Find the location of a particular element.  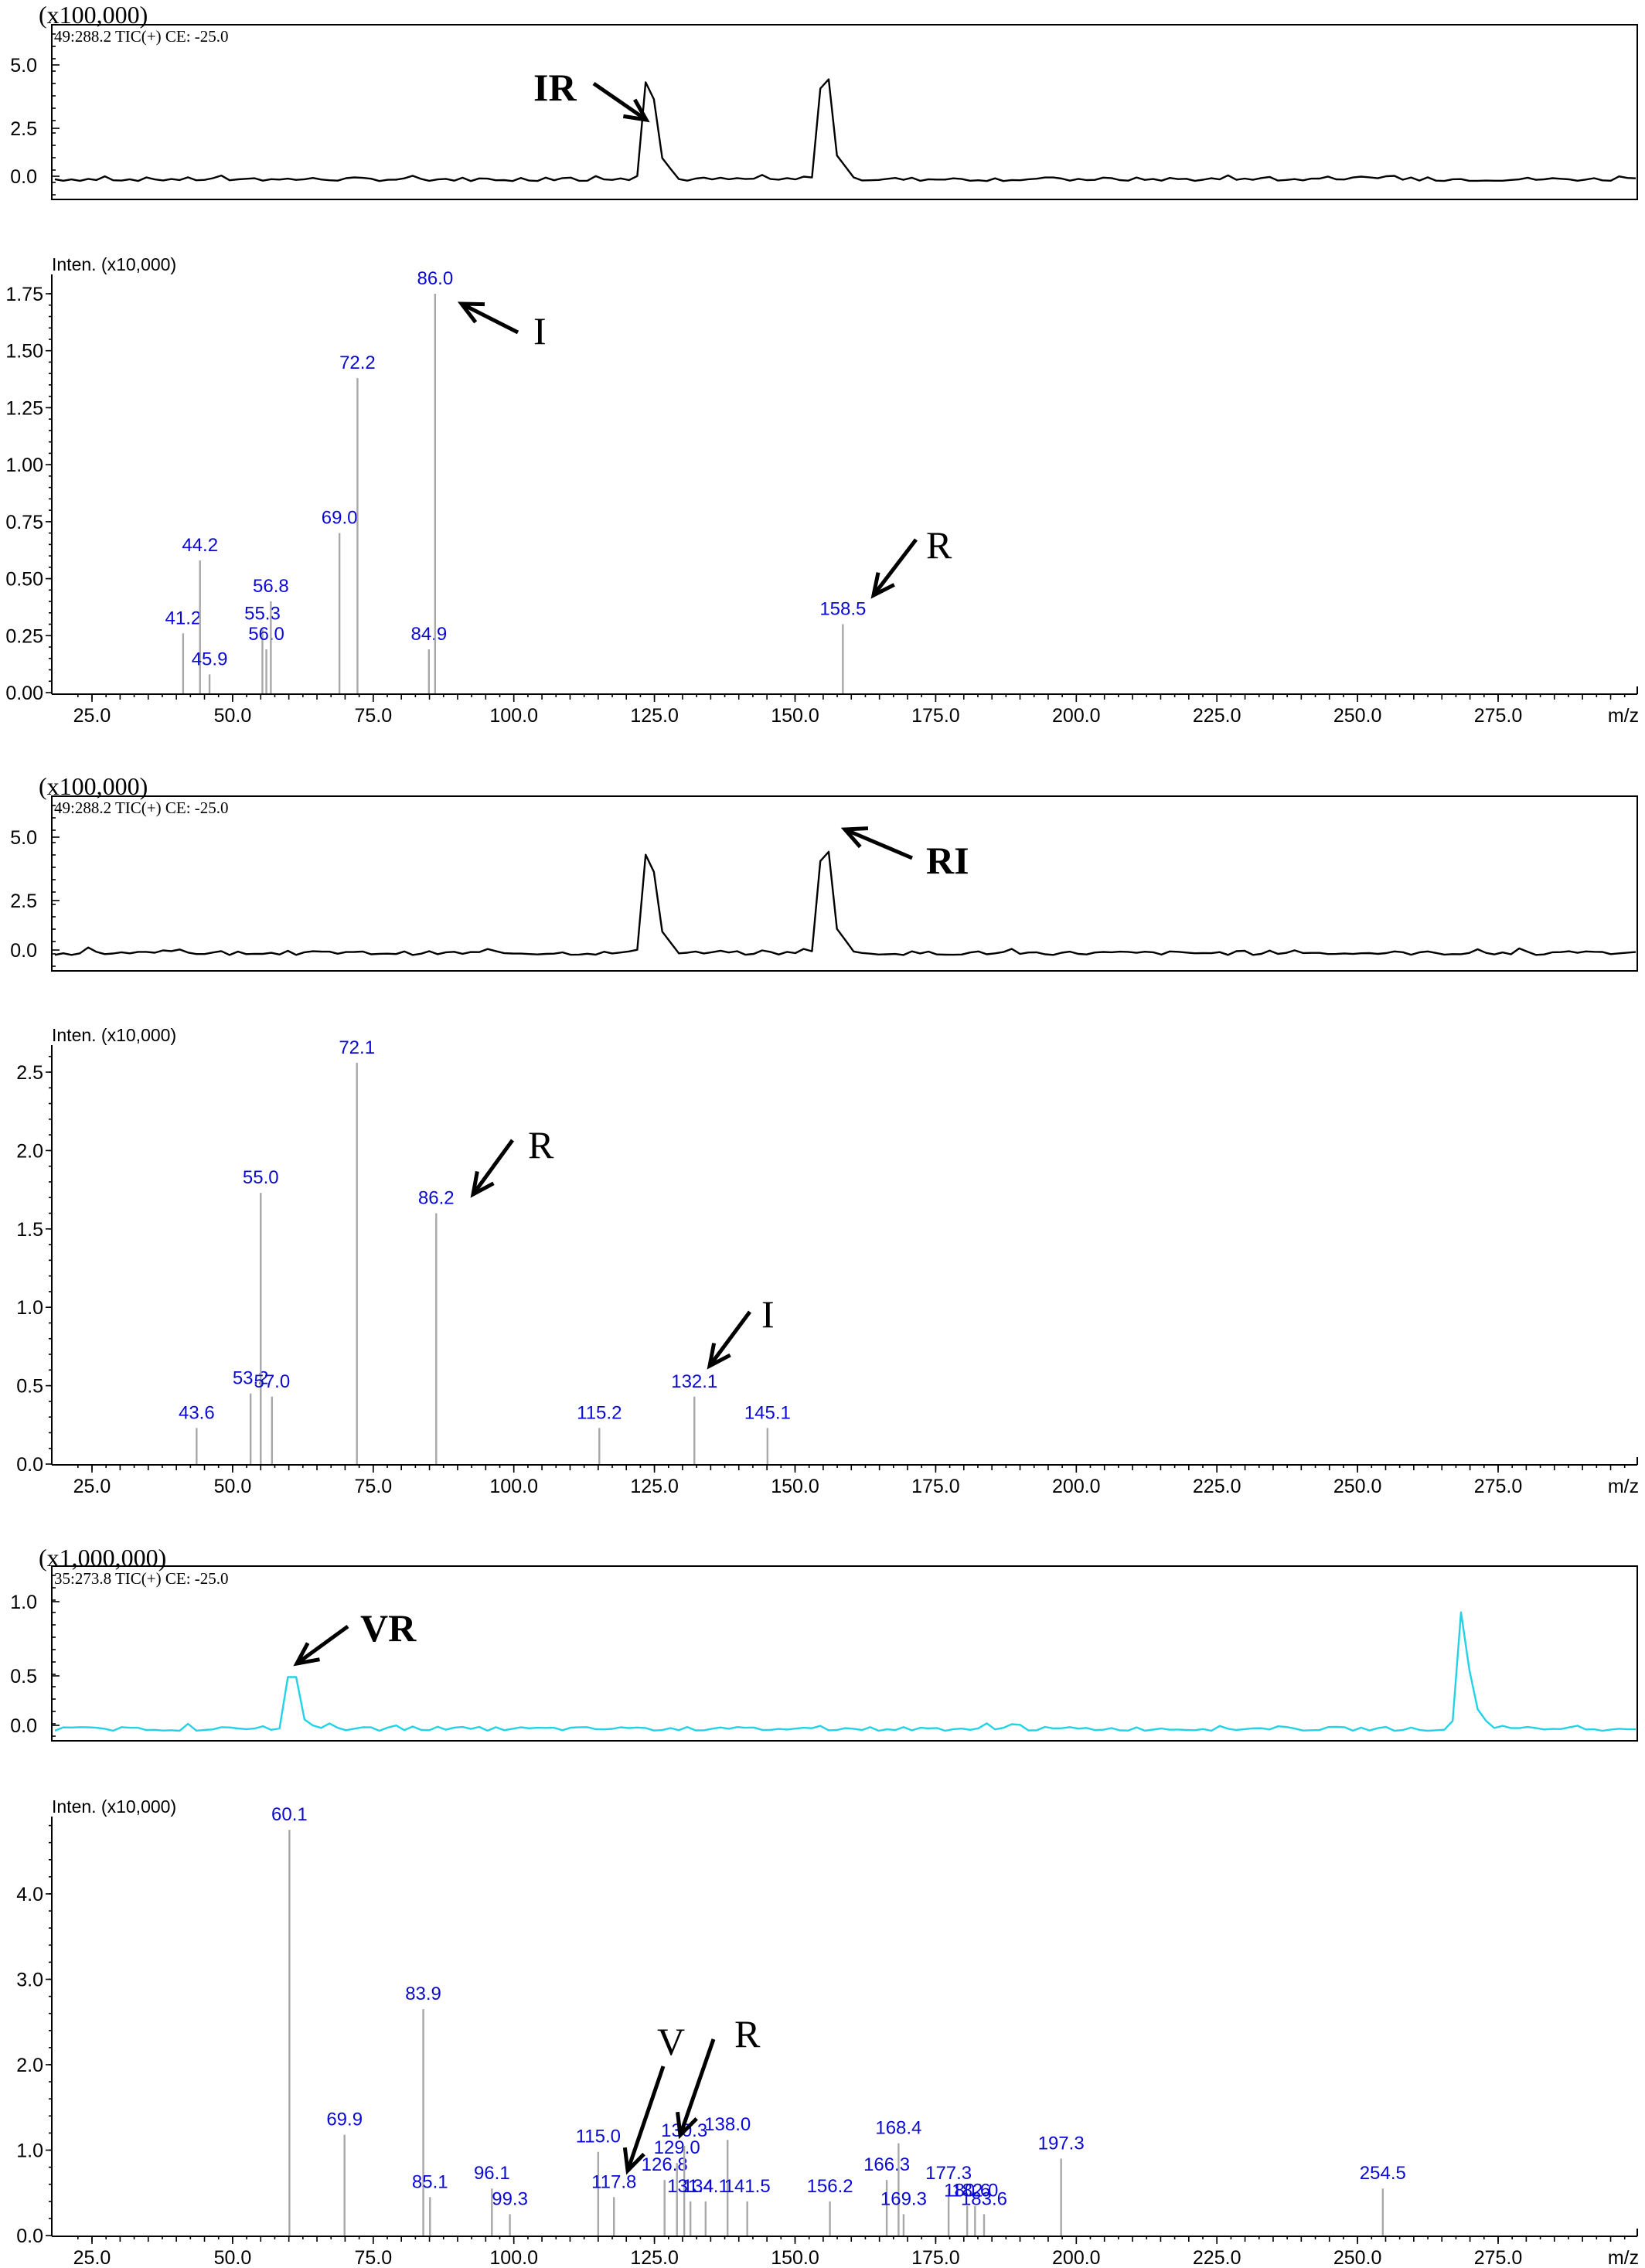

peak-label: 53.2 is located at coordinates (251, 1378).